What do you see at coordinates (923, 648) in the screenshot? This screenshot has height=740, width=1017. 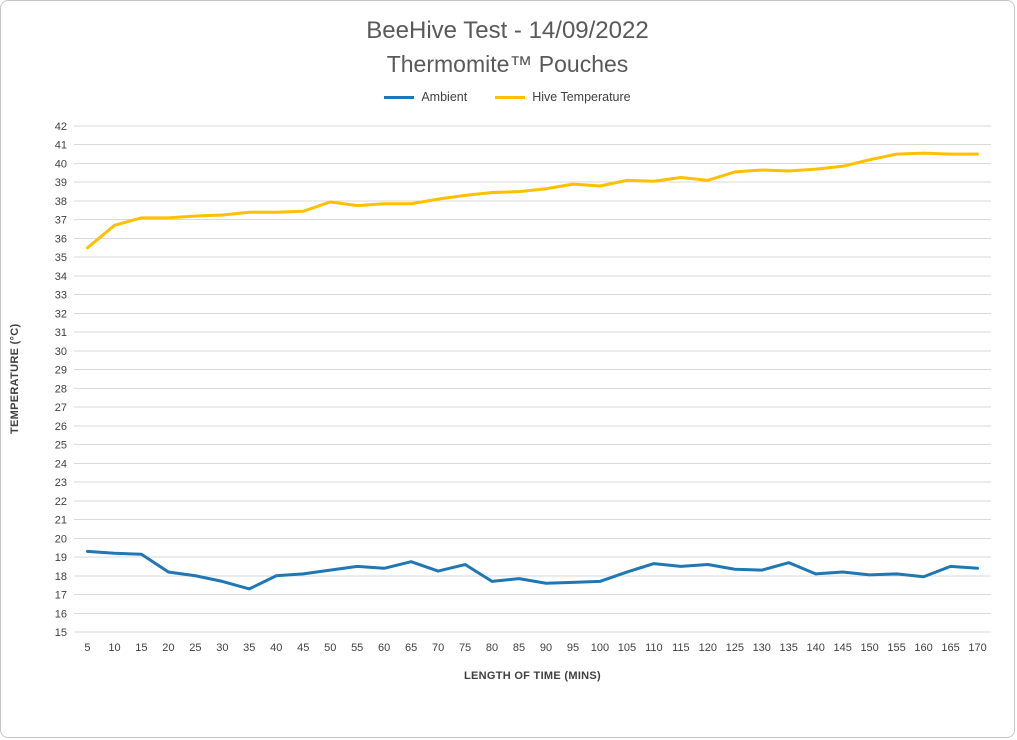 I see `svg-text: 160` at bounding box center [923, 648].